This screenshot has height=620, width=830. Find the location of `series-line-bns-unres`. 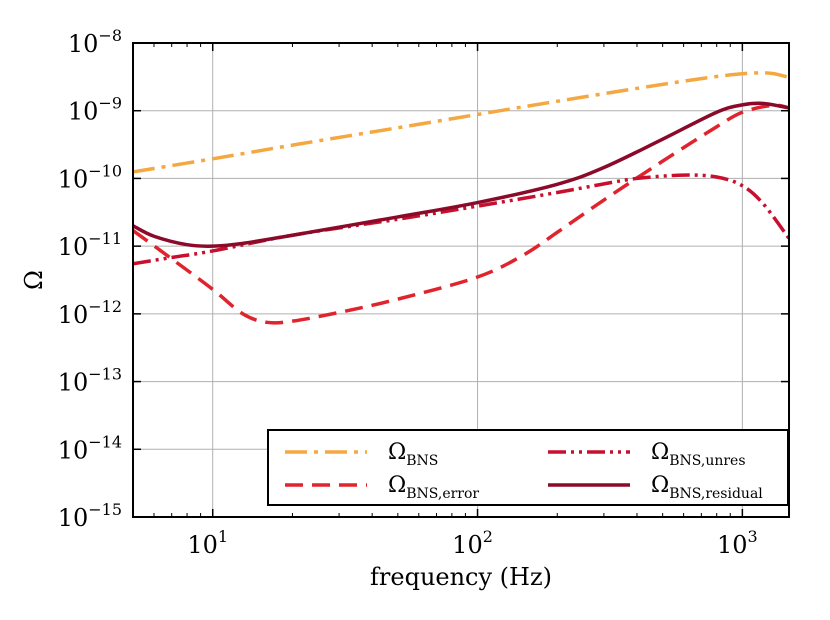

series-line-bns-unres is located at coordinates (461, 219).